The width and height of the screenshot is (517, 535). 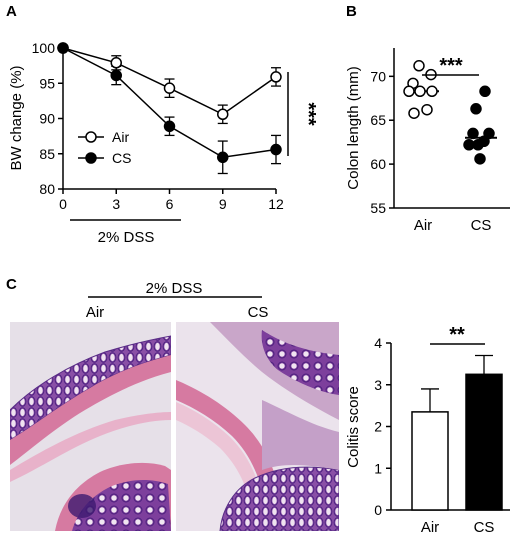 What do you see at coordinates (47, 119) in the screenshot?
I see `y-tick-label: 90` at bounding box center [47, 119].